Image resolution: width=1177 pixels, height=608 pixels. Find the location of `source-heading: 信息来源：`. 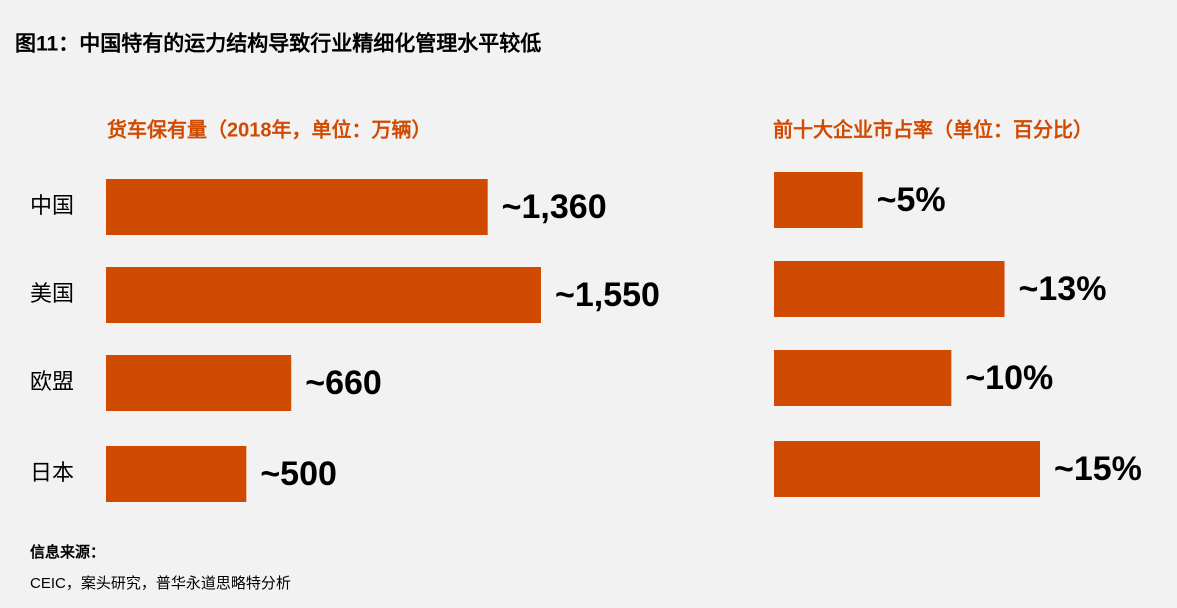

source-heading: 信息来源： is located at coordinates (67, 552).